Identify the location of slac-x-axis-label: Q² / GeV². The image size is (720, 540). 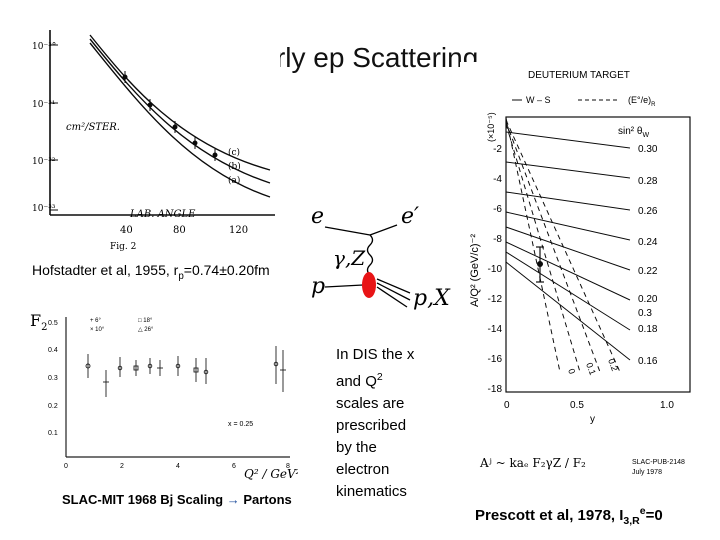
(271, 474).